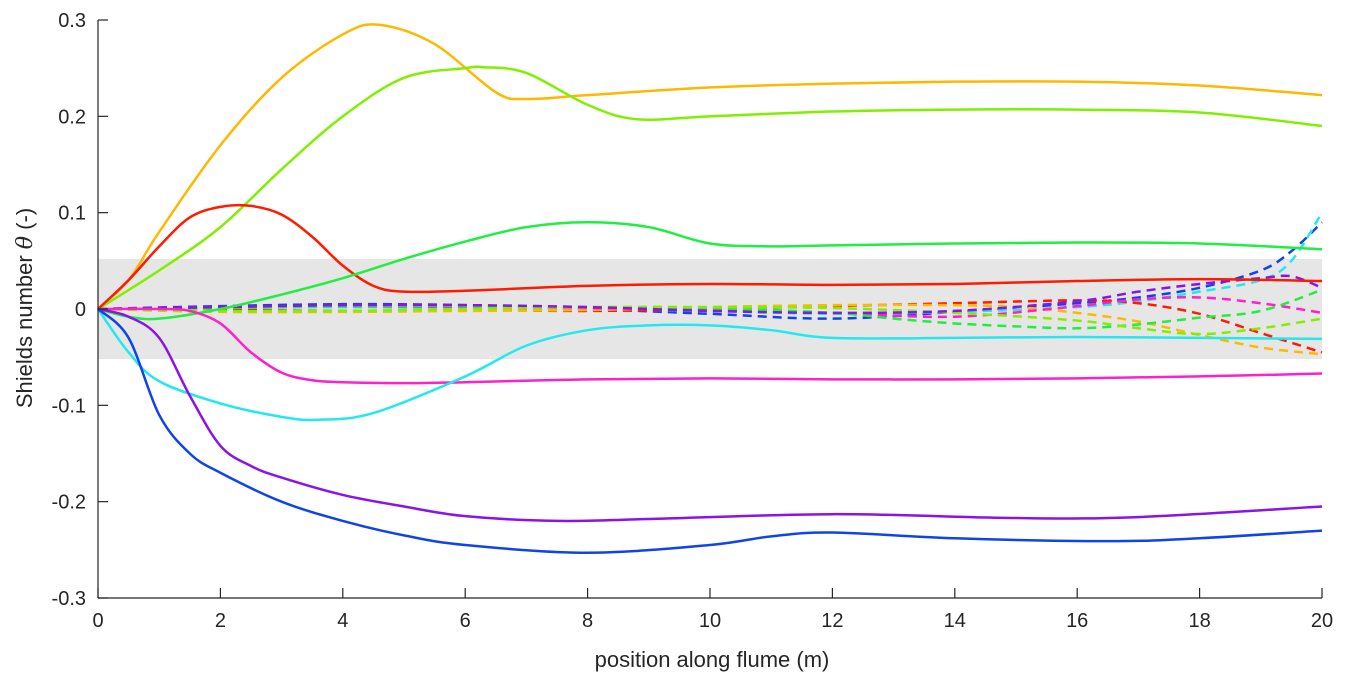 The image size is (1354, 676). What do you see at coordinates (832, 621) in the screenshot?
I see `x-tick-label: 12` at bounding box center [832, 621].